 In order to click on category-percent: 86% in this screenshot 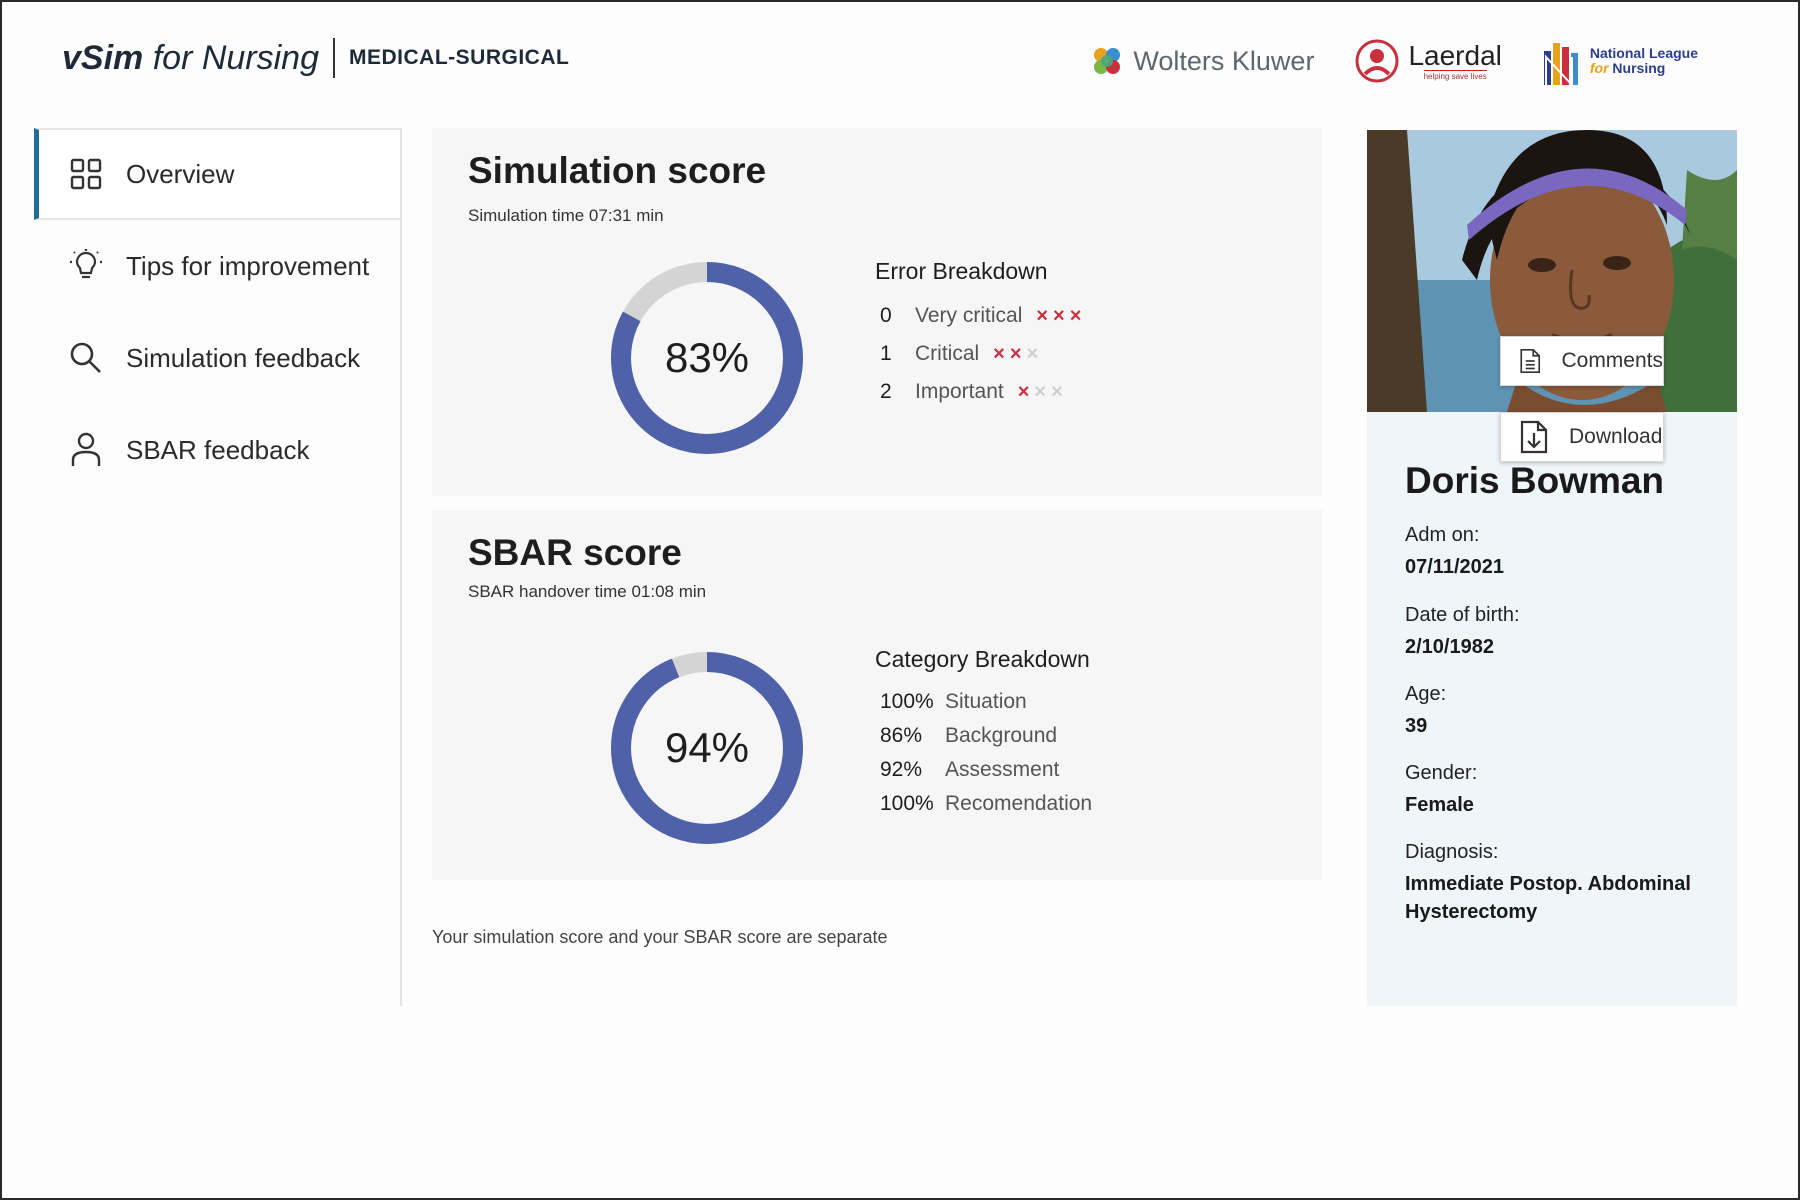, I will do `click(901, 735)`.